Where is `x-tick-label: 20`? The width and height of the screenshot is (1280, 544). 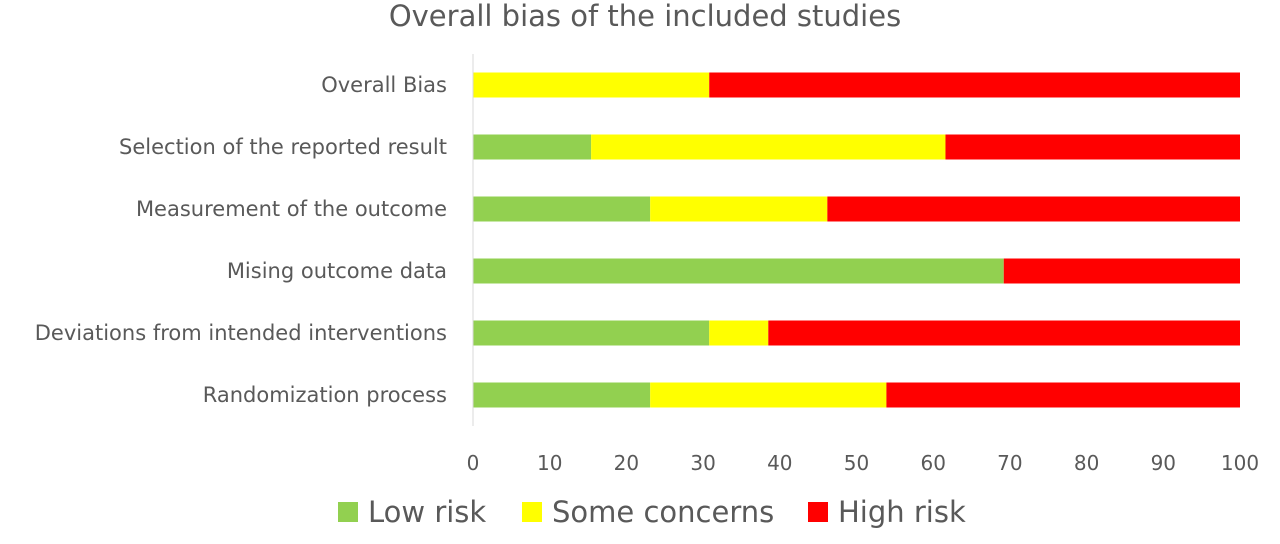 x-tick-label: 20 is located at coordinates (626, 463).